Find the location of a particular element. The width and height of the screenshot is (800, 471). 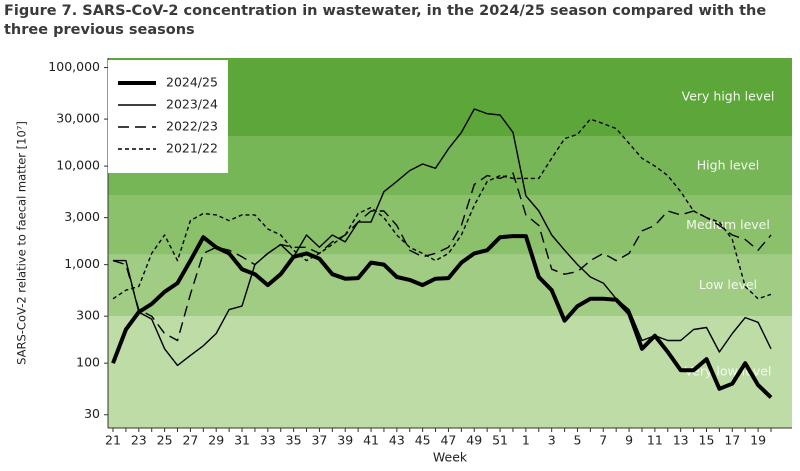

x-axis-label: Week is located at coordinates (450, 457).